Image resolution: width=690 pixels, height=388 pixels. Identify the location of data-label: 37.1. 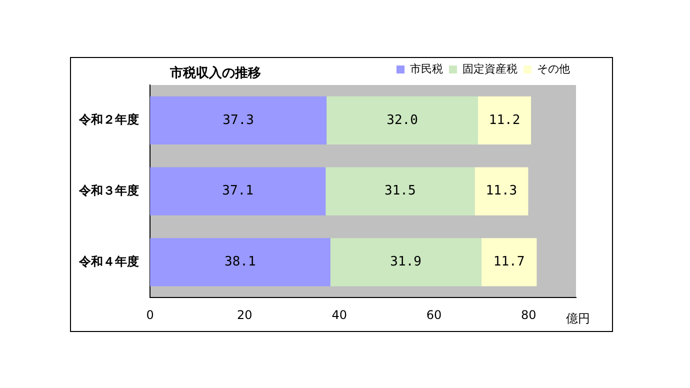
(238, 191).